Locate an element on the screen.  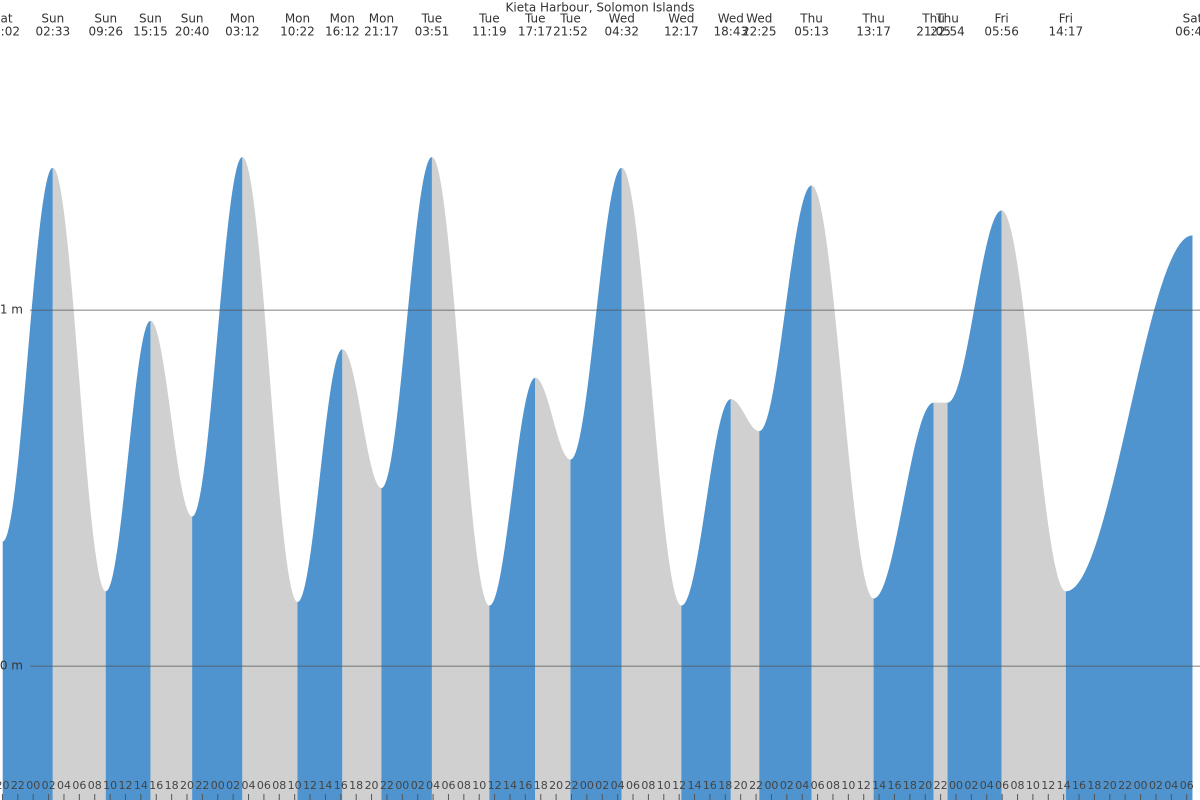
y-tick-label: 0 m is located at coordinates (11, 666).